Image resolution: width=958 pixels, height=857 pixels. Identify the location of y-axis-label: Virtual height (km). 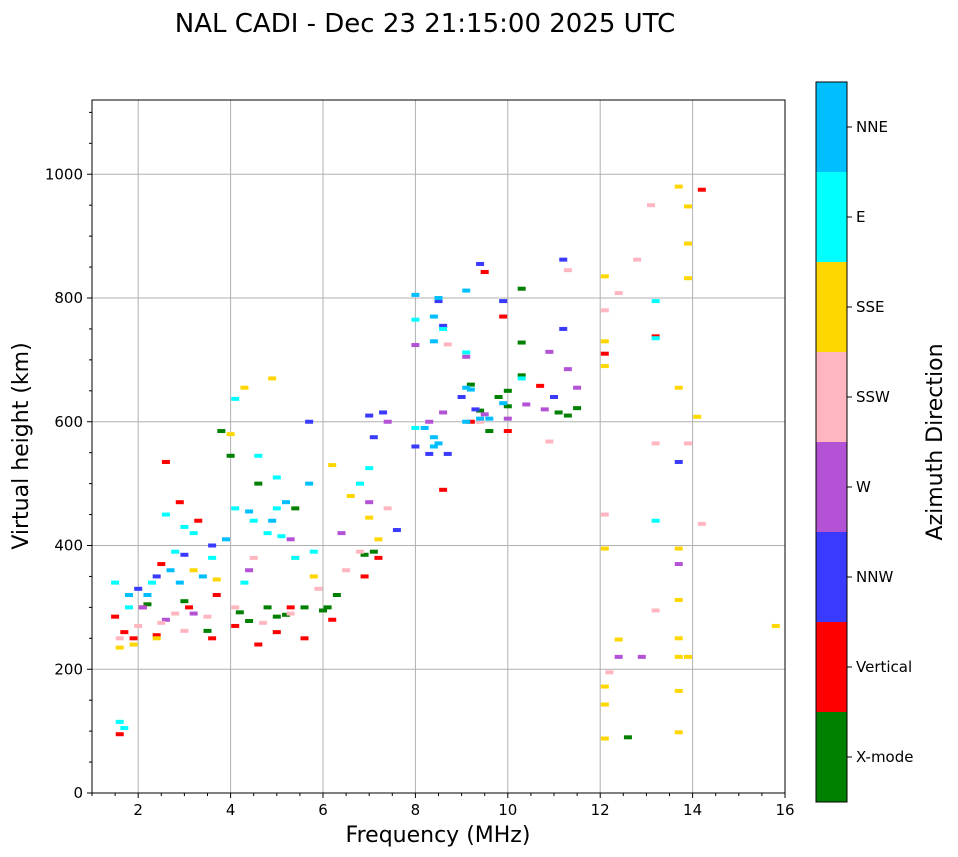
(21, 445).